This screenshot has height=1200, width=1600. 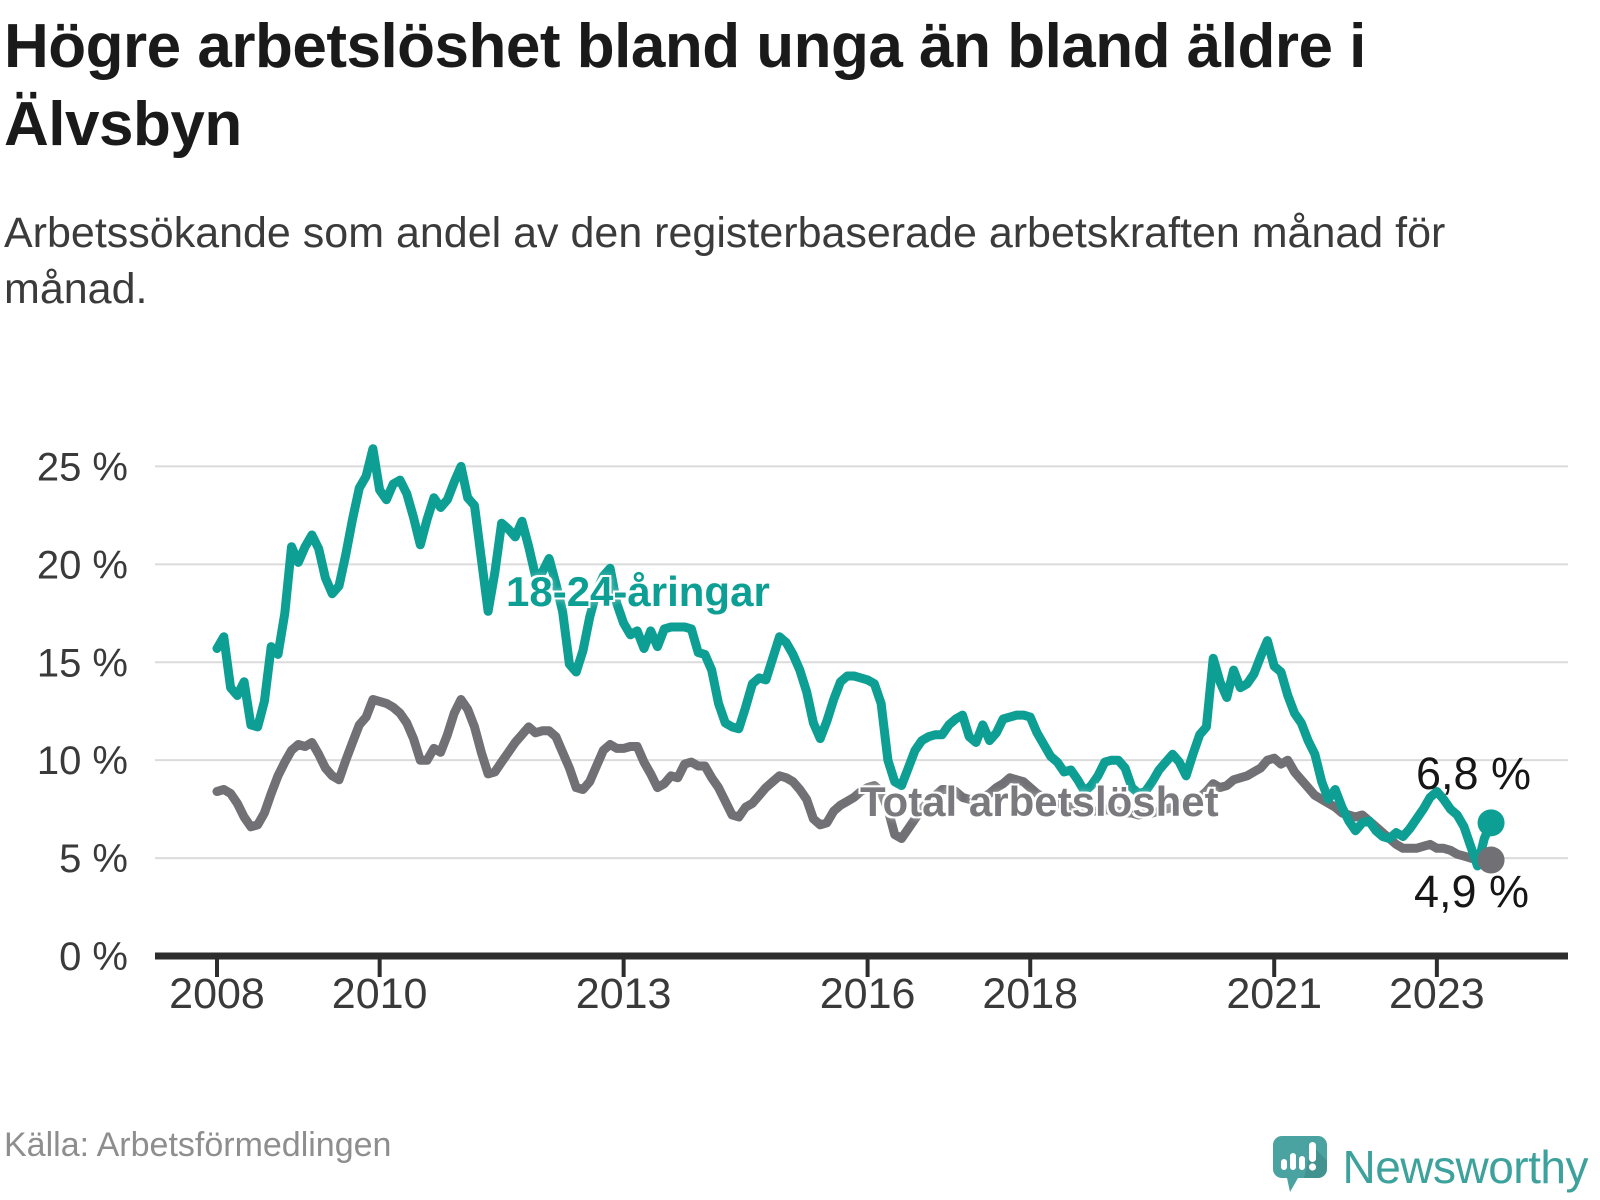 What do you see at coordinates (82, 565) in the screenshot?
I see `y-axis-tick-label: 20 %` at bounding box center [82, 565].